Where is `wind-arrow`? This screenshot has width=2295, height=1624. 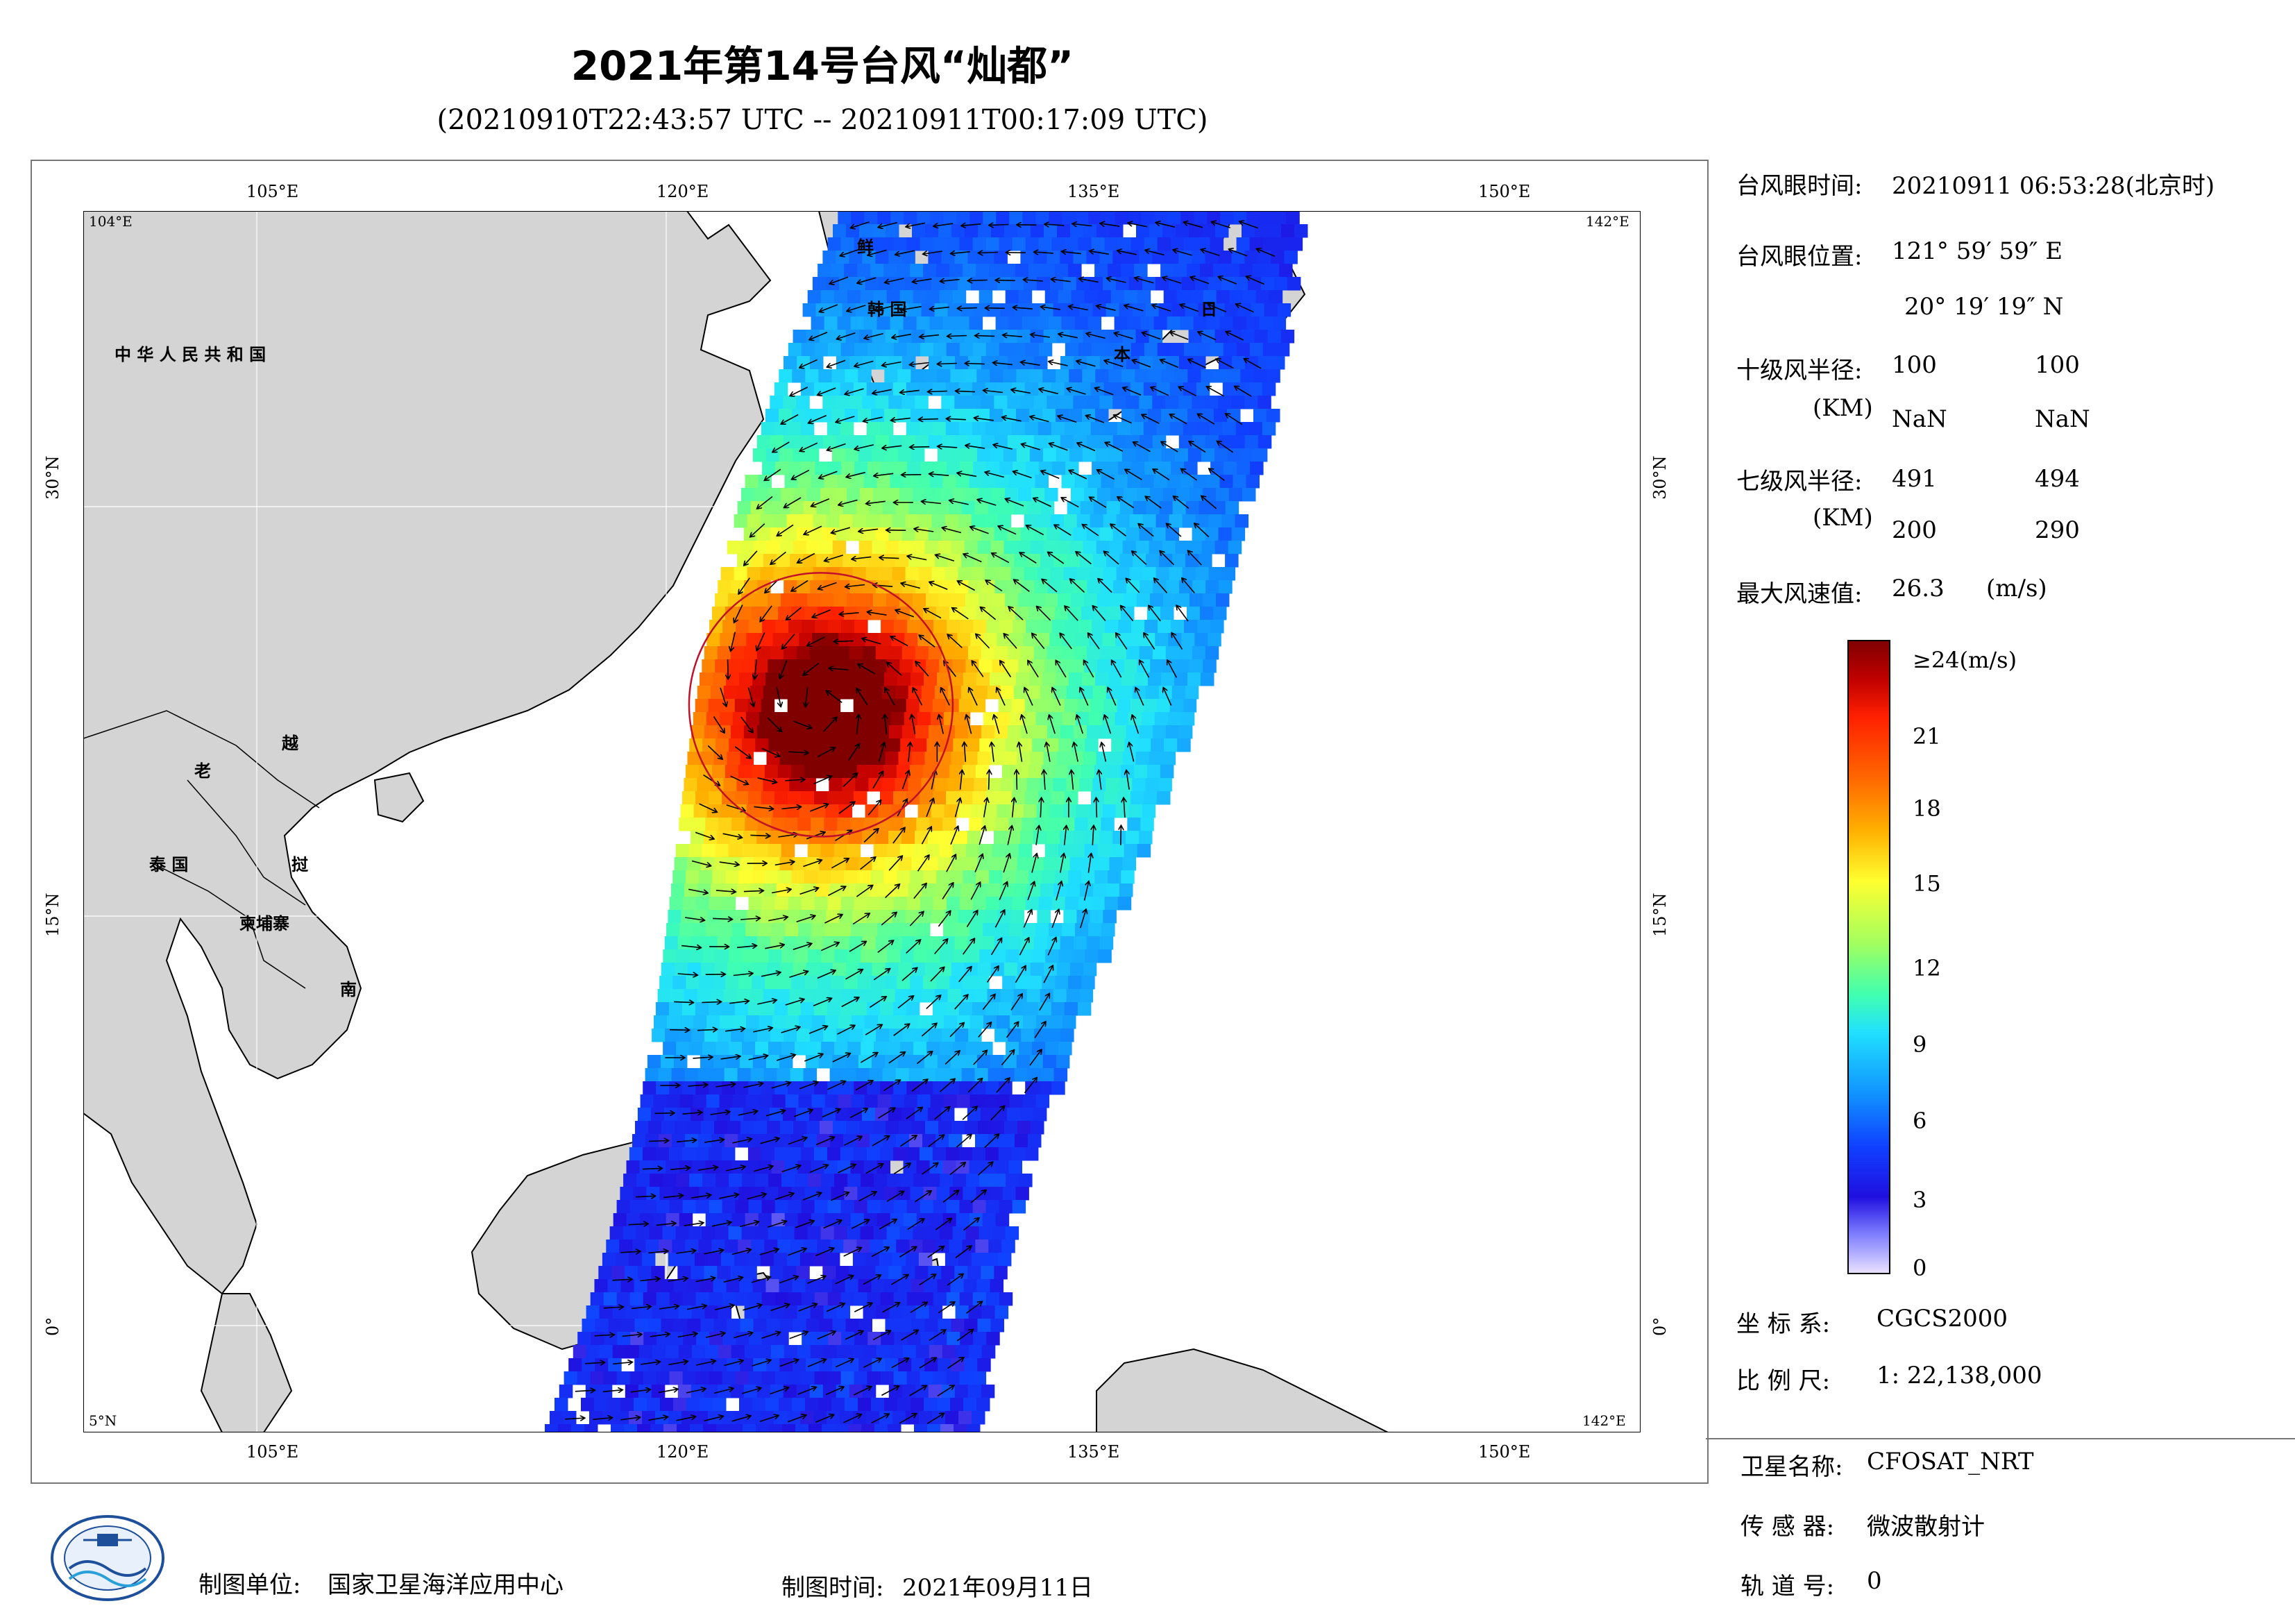 wind-arrow is located at coordinates (679, 1030).